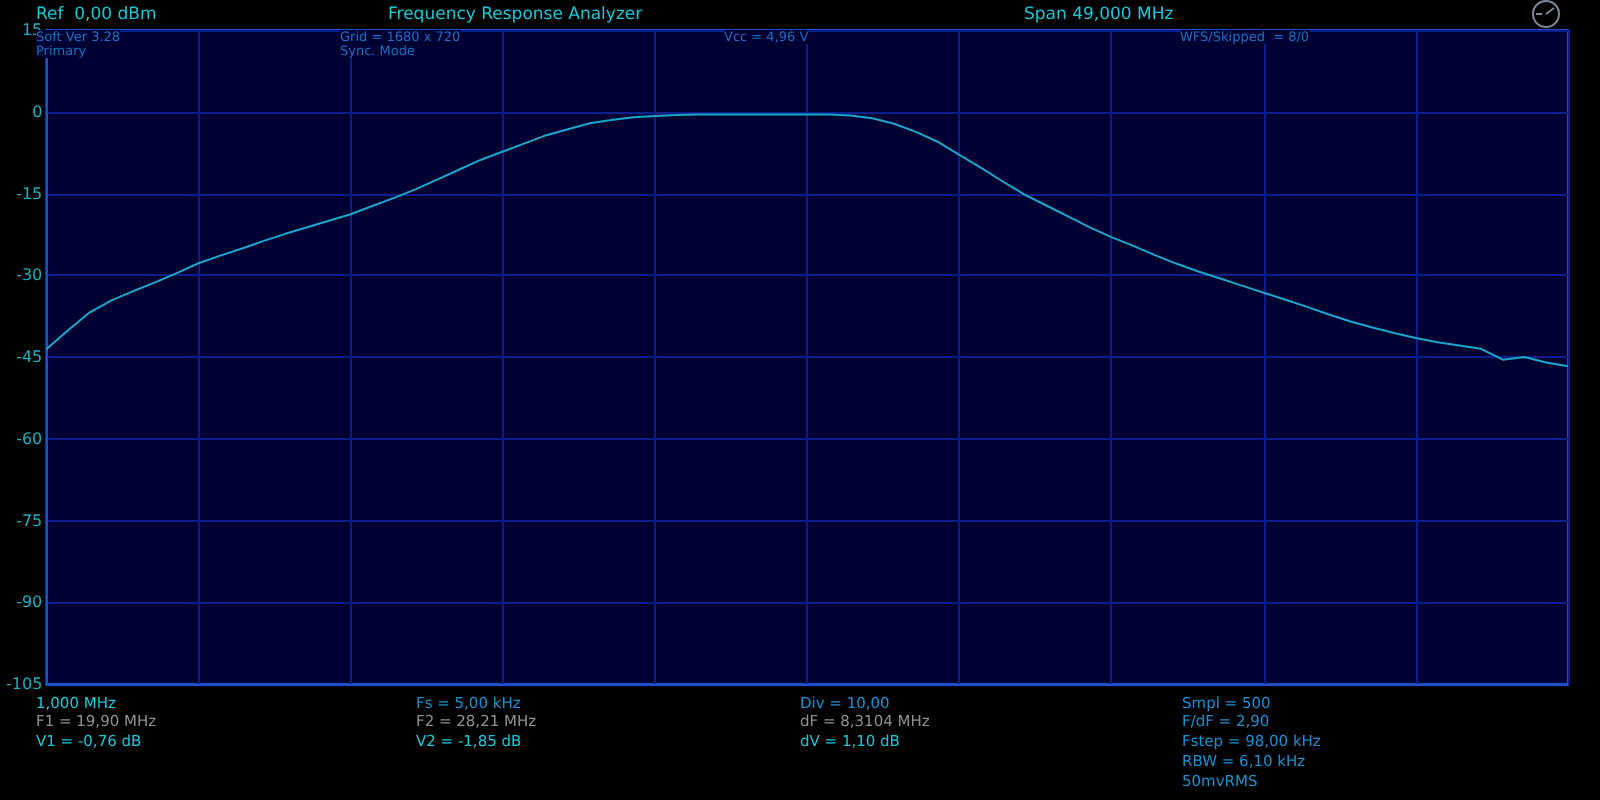  Describe the element at coordinates (29, 193) in the screenshot. I see `y-tick-label: -15` at that location.